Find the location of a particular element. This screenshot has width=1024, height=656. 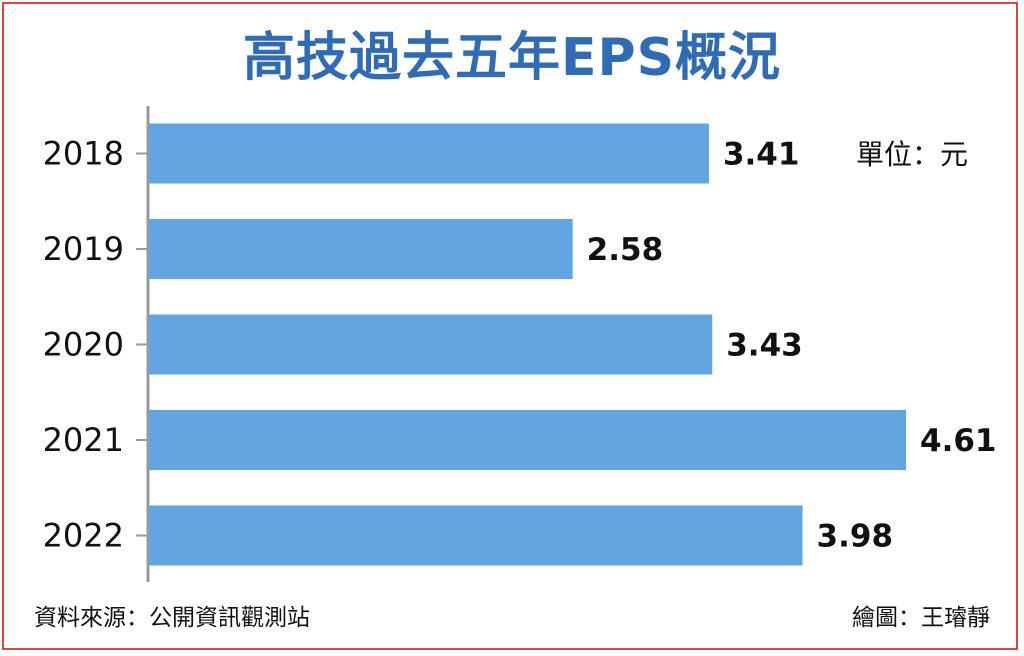

source-note: 資料來源：公開資訊觀測站 is located at coordinates (172, 618).